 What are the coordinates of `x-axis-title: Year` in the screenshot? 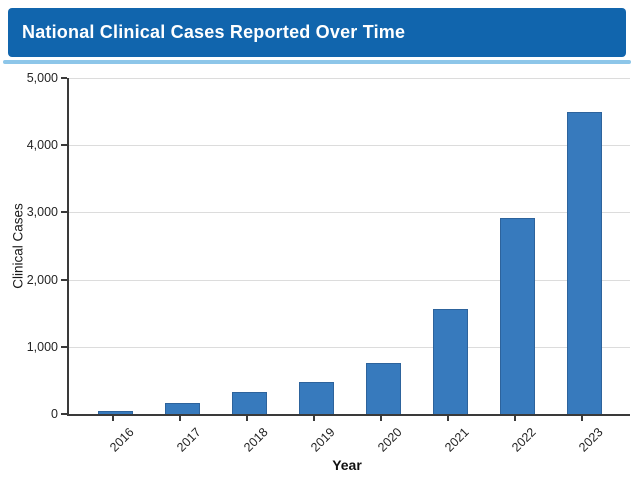 It's located at (347, 465).